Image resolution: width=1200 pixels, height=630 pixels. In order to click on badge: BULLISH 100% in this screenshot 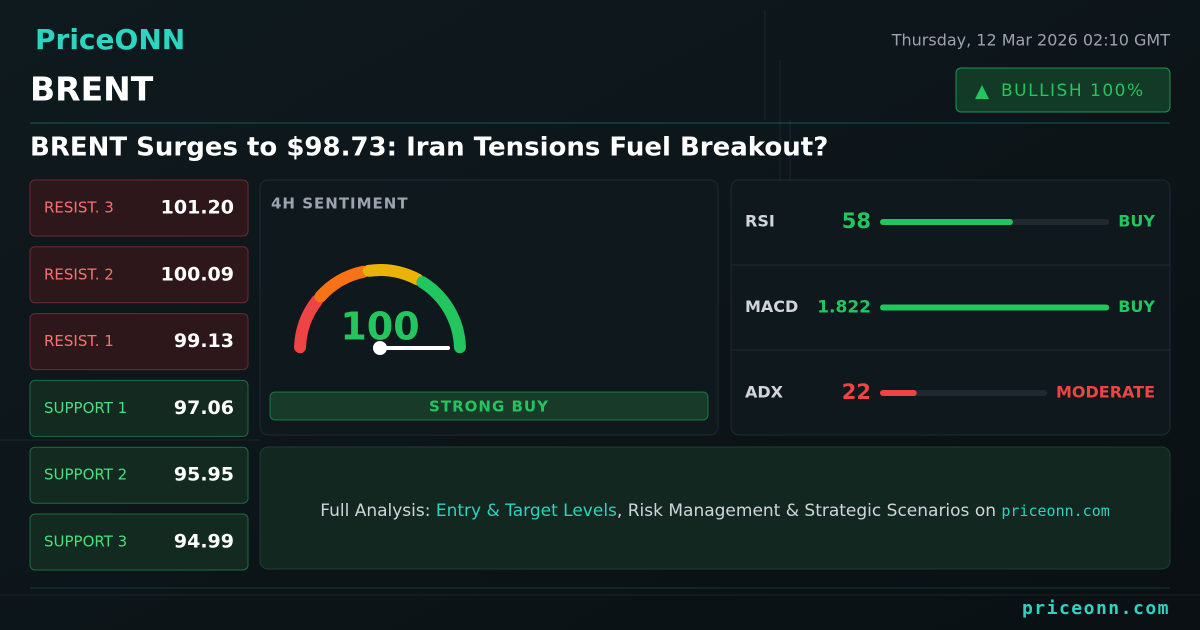, I will do `click(1073, 91)`.